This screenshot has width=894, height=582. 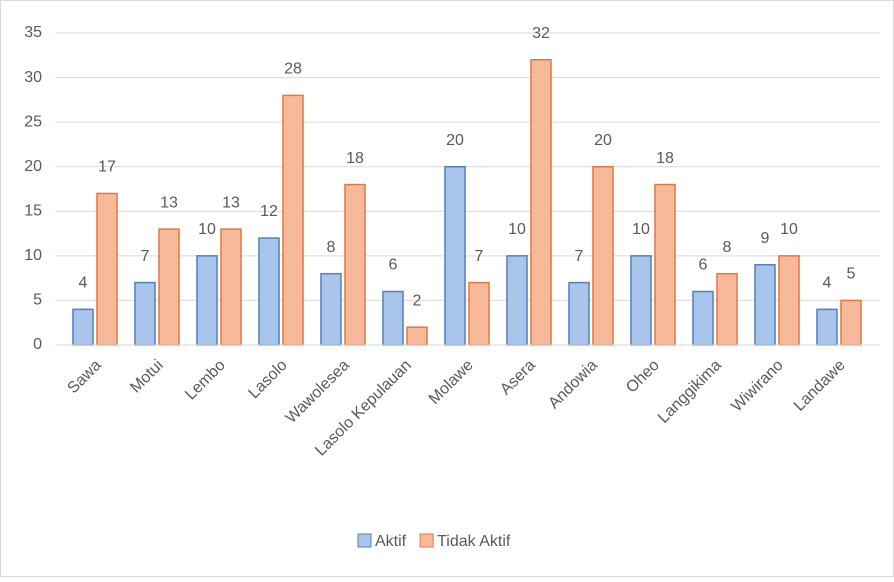 What do you see at coordinates (107, 167) in the screenshot?
I see `value-label: 17` at bounding box center [107, 167].